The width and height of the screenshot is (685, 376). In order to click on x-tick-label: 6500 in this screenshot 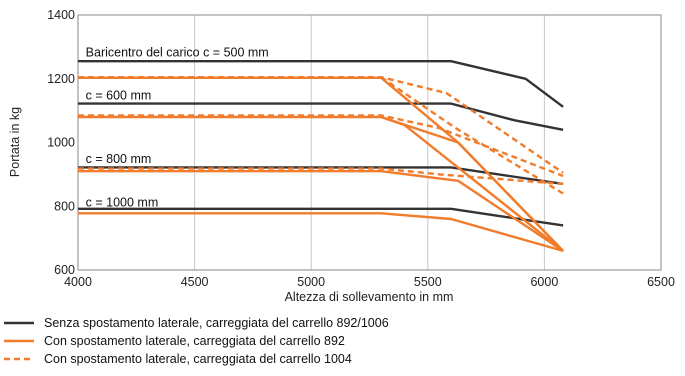, I will do `click(661, 282)`.